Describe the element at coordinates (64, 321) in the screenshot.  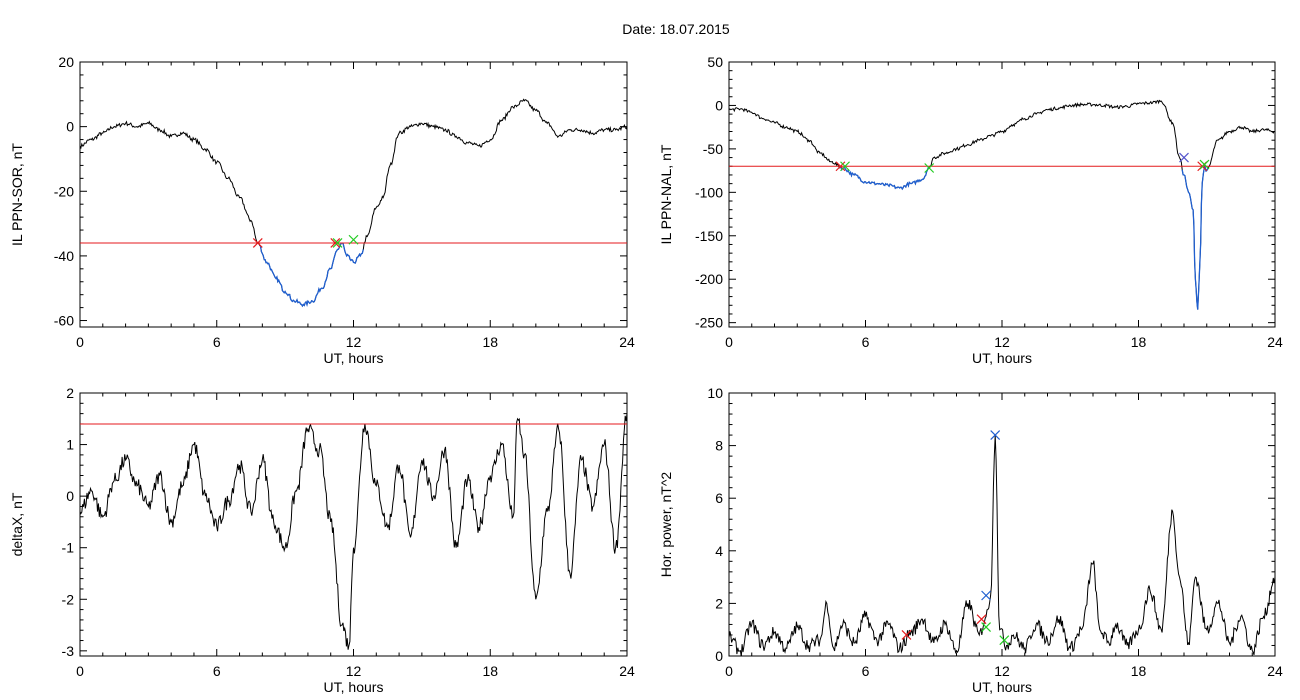
I see `y-tick-label: -60` at that location.